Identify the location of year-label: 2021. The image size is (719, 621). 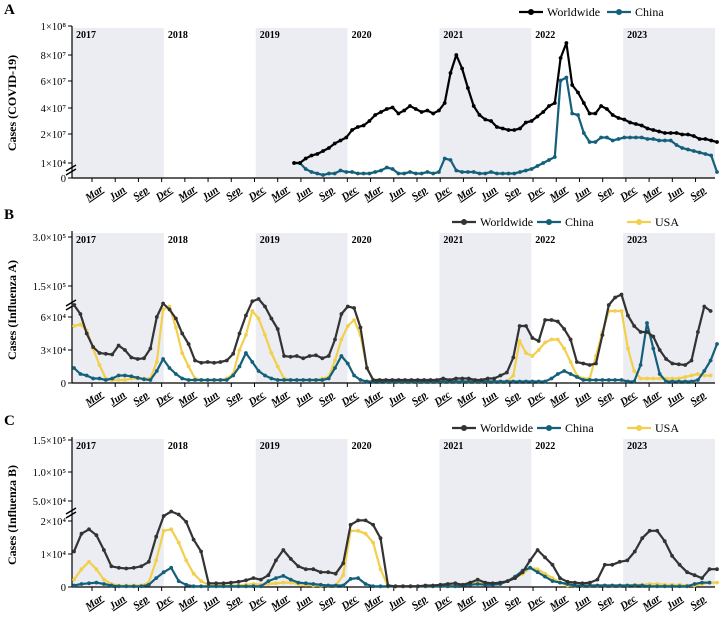
(453, 35).